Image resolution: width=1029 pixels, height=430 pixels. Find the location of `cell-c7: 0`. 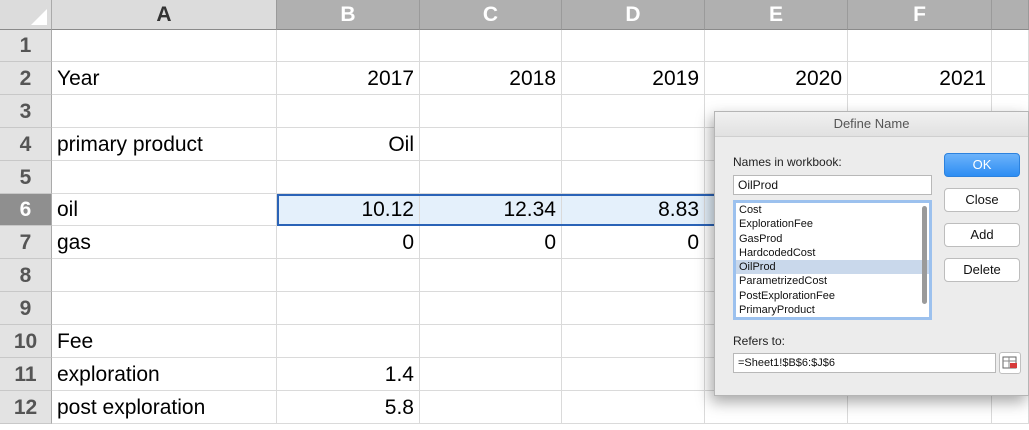

cell-c7: 0 is located at coordinates (491, 242).